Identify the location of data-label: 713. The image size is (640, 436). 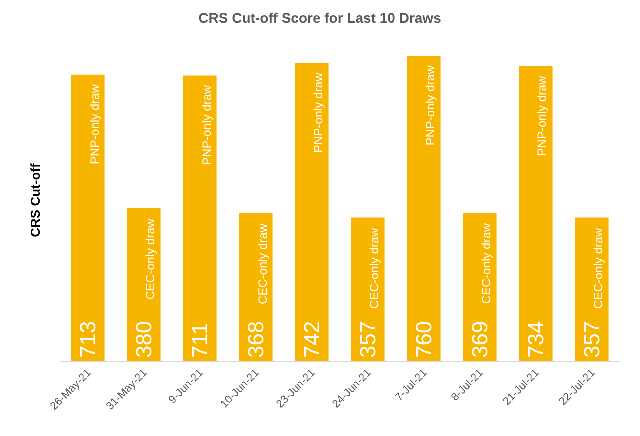
(88, 339).